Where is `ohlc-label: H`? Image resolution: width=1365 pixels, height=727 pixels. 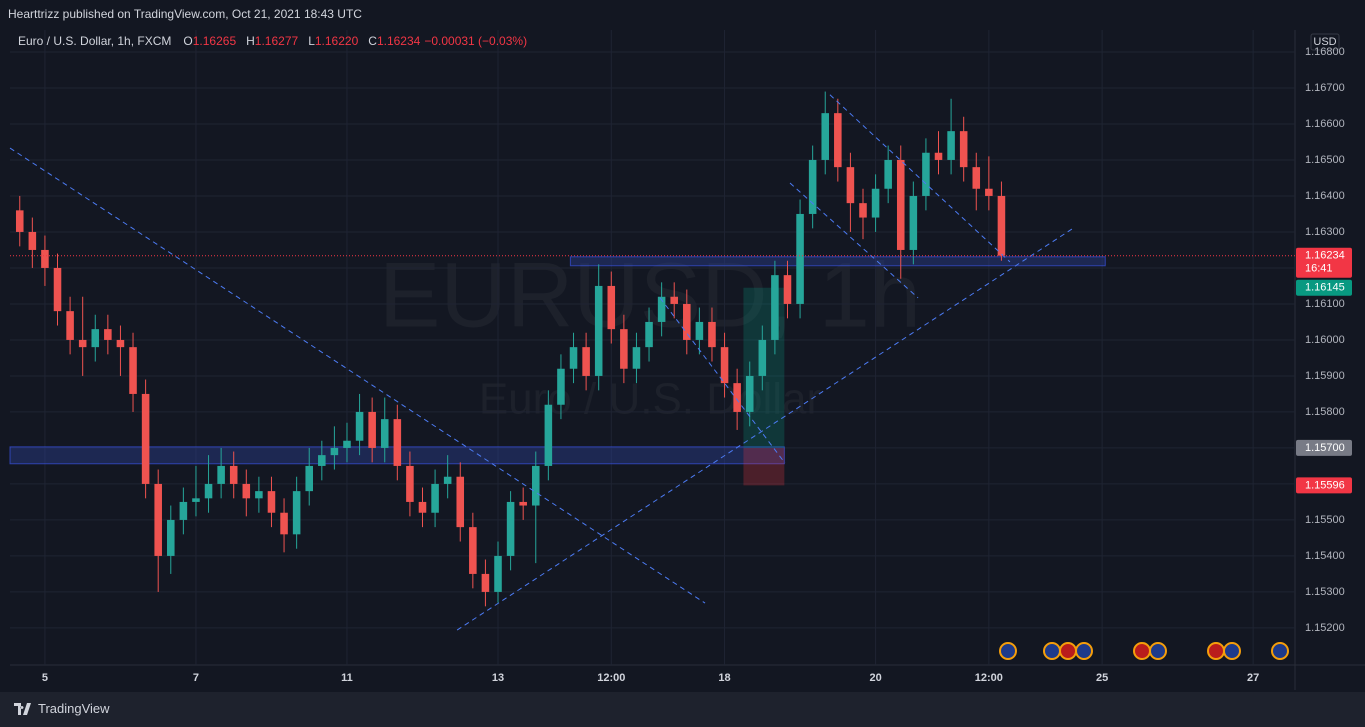
ohlc-label: H is located at coordinates (250, 41).